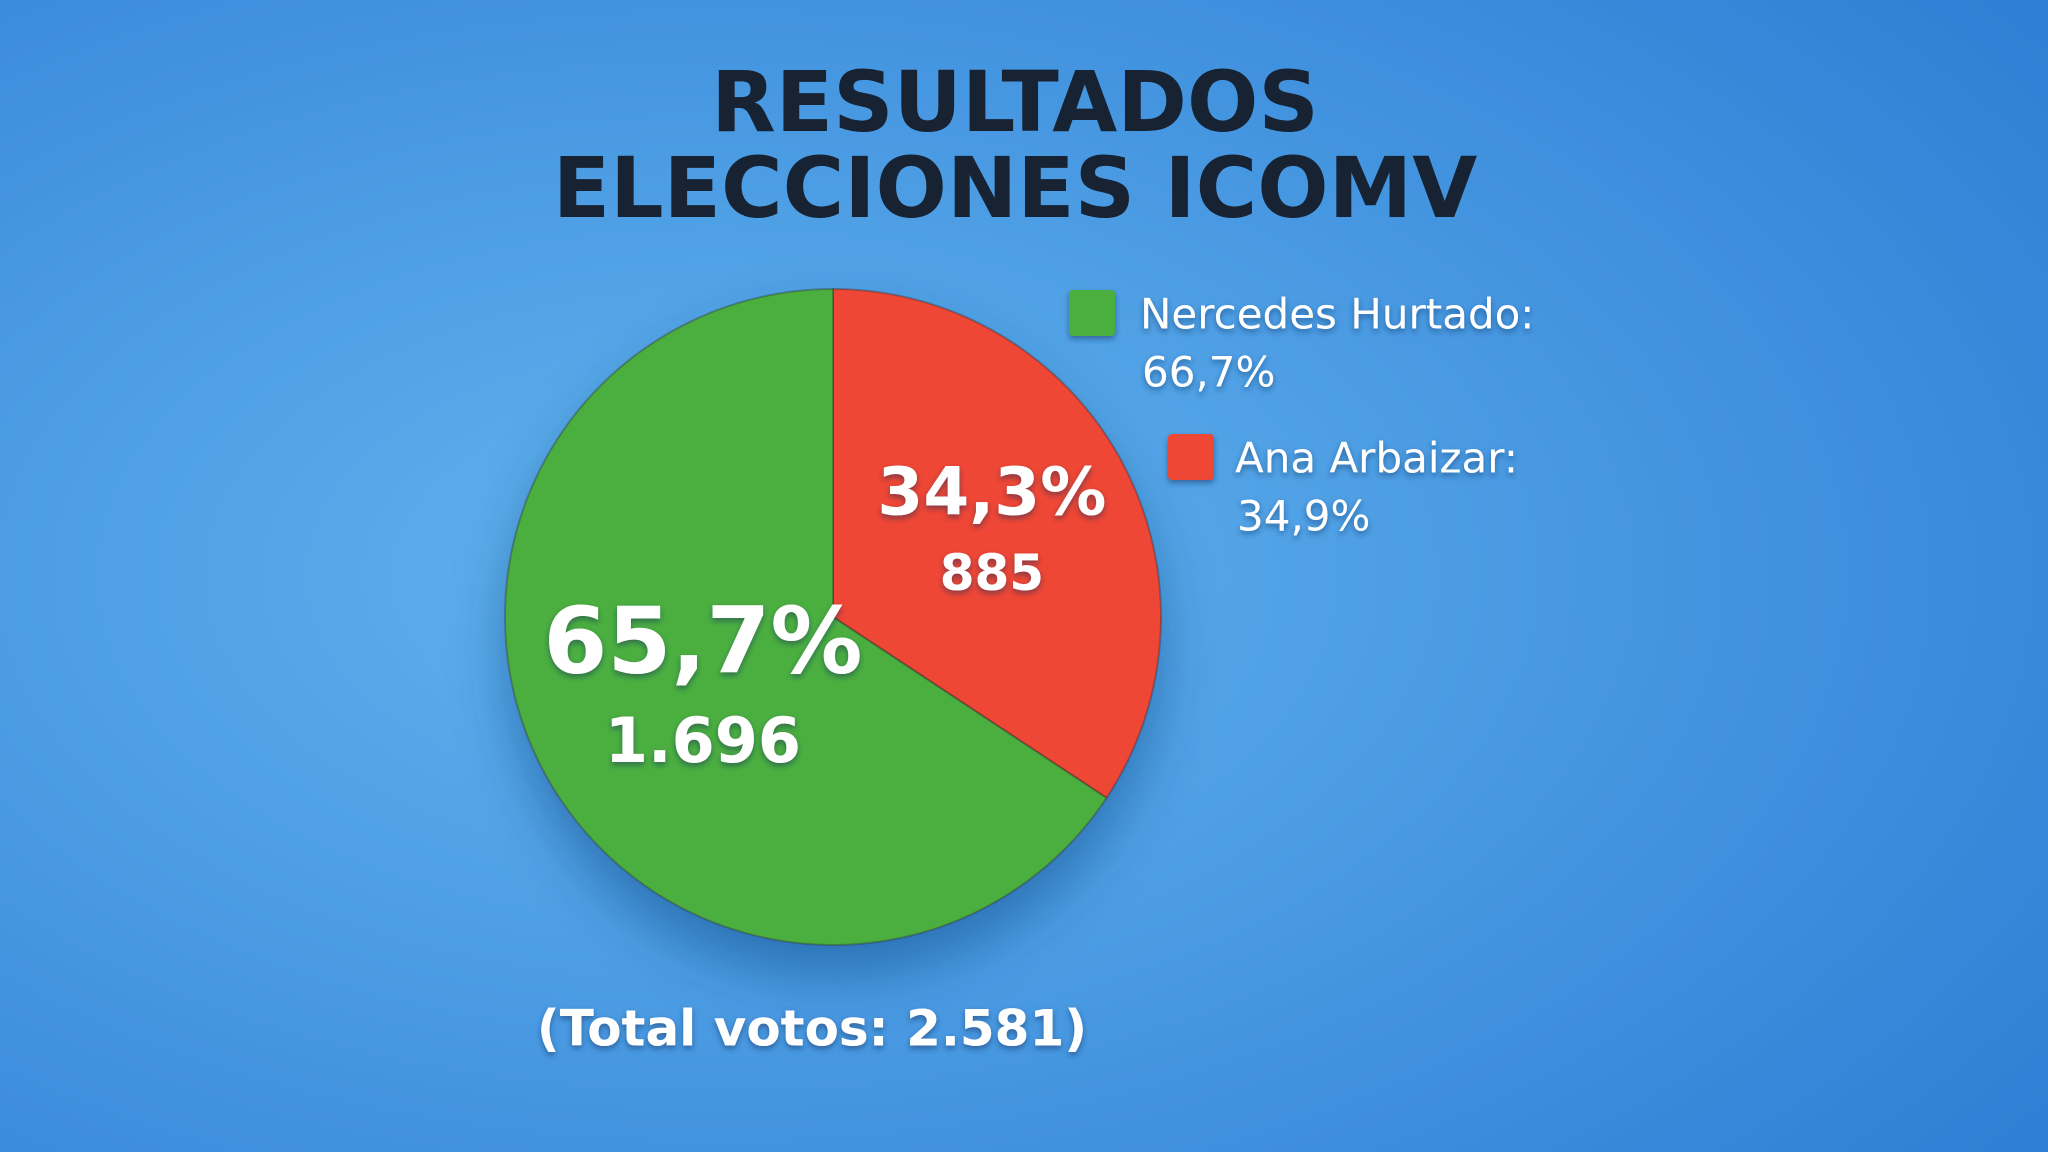  What do you see at coordinates (1015, 188) in the screenshot?
I see `chart-title: ELECCIONES ICOMV` at bounding box center [1015, 188].